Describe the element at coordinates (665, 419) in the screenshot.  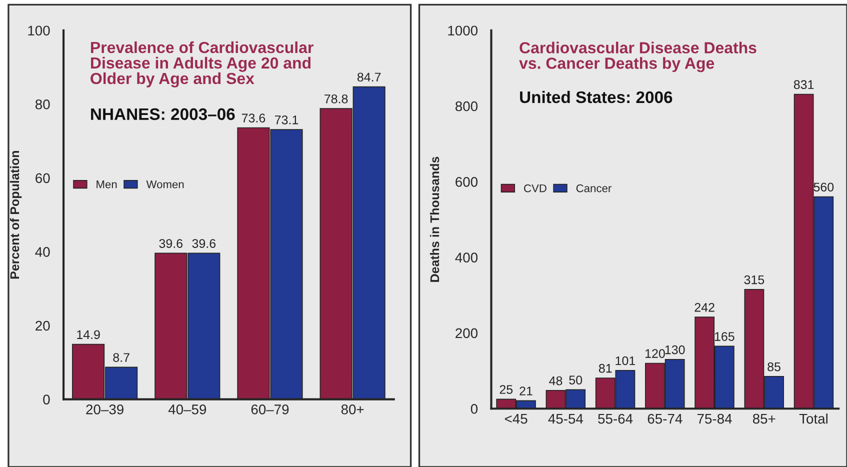
I see `x-tick-label: 65-74` at that location.